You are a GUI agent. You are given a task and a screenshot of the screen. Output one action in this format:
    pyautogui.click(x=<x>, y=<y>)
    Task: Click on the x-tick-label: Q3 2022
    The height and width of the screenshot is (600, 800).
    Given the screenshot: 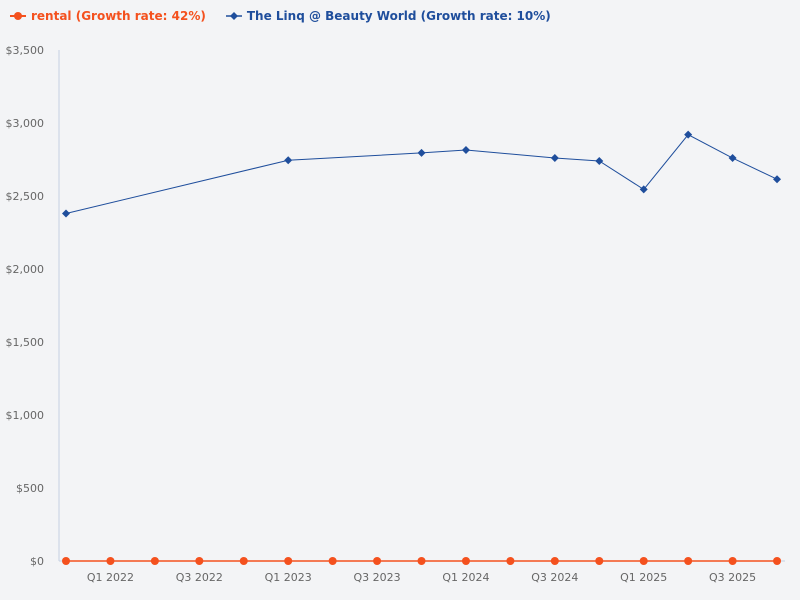 What is the action you would take?
    pyautogui.click(x=199, y=577)
    